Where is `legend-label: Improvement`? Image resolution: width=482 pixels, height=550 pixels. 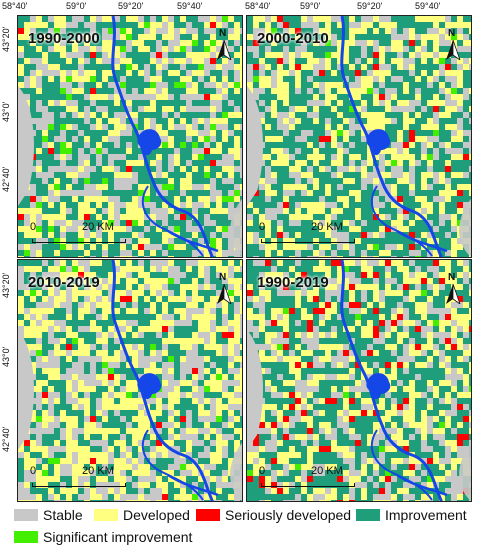 legend-label: Improvement is located at coordinates (426, 515).